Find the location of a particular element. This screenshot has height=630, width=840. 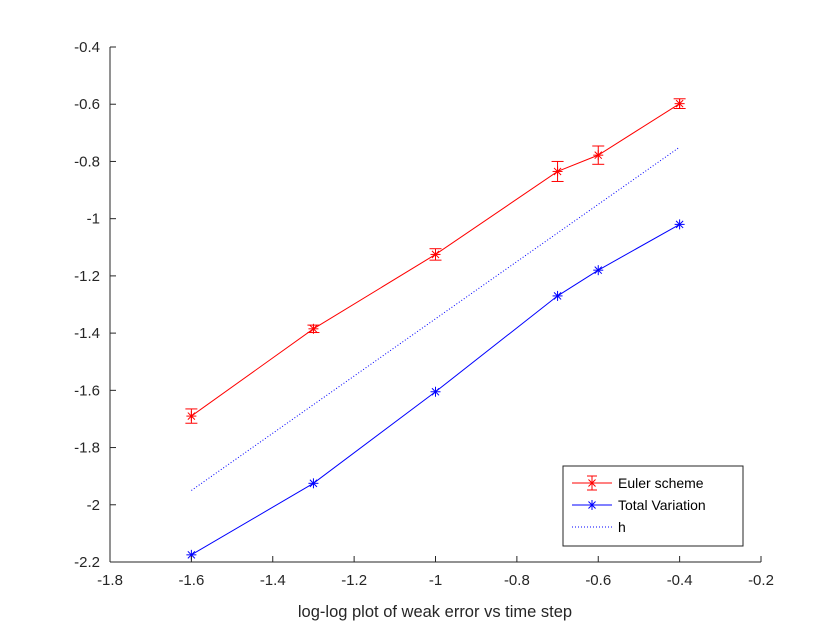

legend: Euler scheme Total Variation h is located at coordinates (653, 506).